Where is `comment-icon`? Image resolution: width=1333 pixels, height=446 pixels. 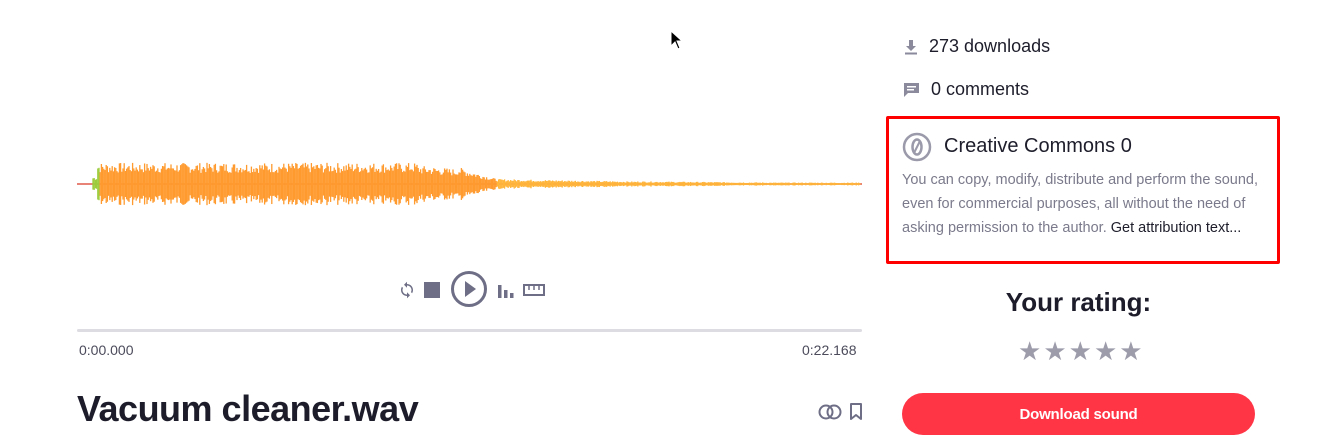 comment-icon is located at coordinates (911, 89).